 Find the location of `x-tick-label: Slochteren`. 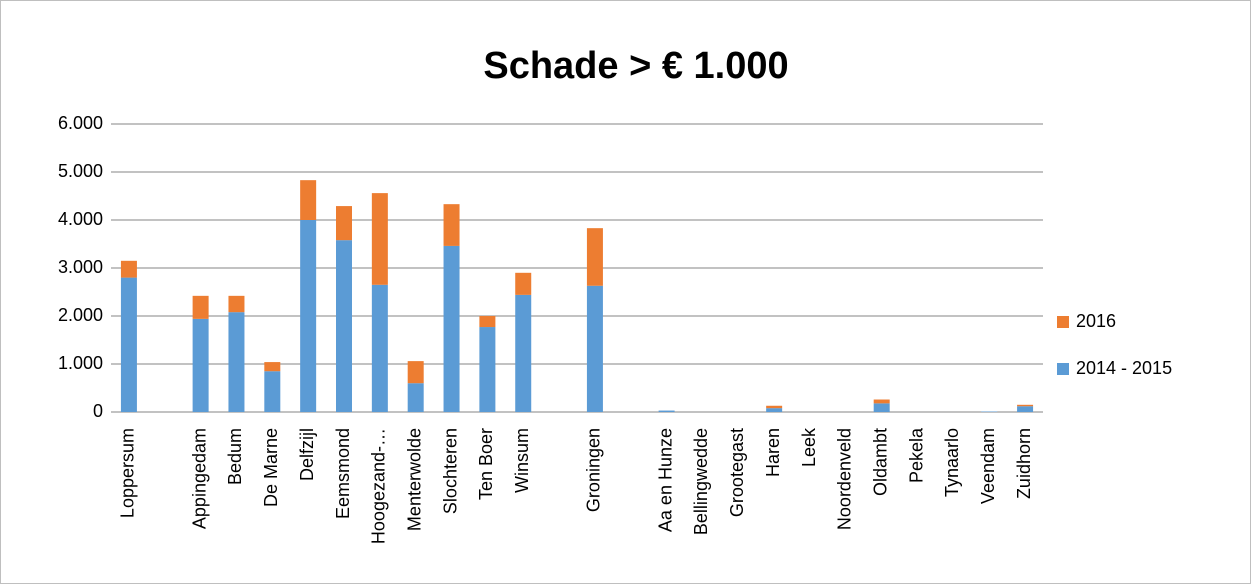

x-tick-label: Slochteren is located at coordinates (450, 471).